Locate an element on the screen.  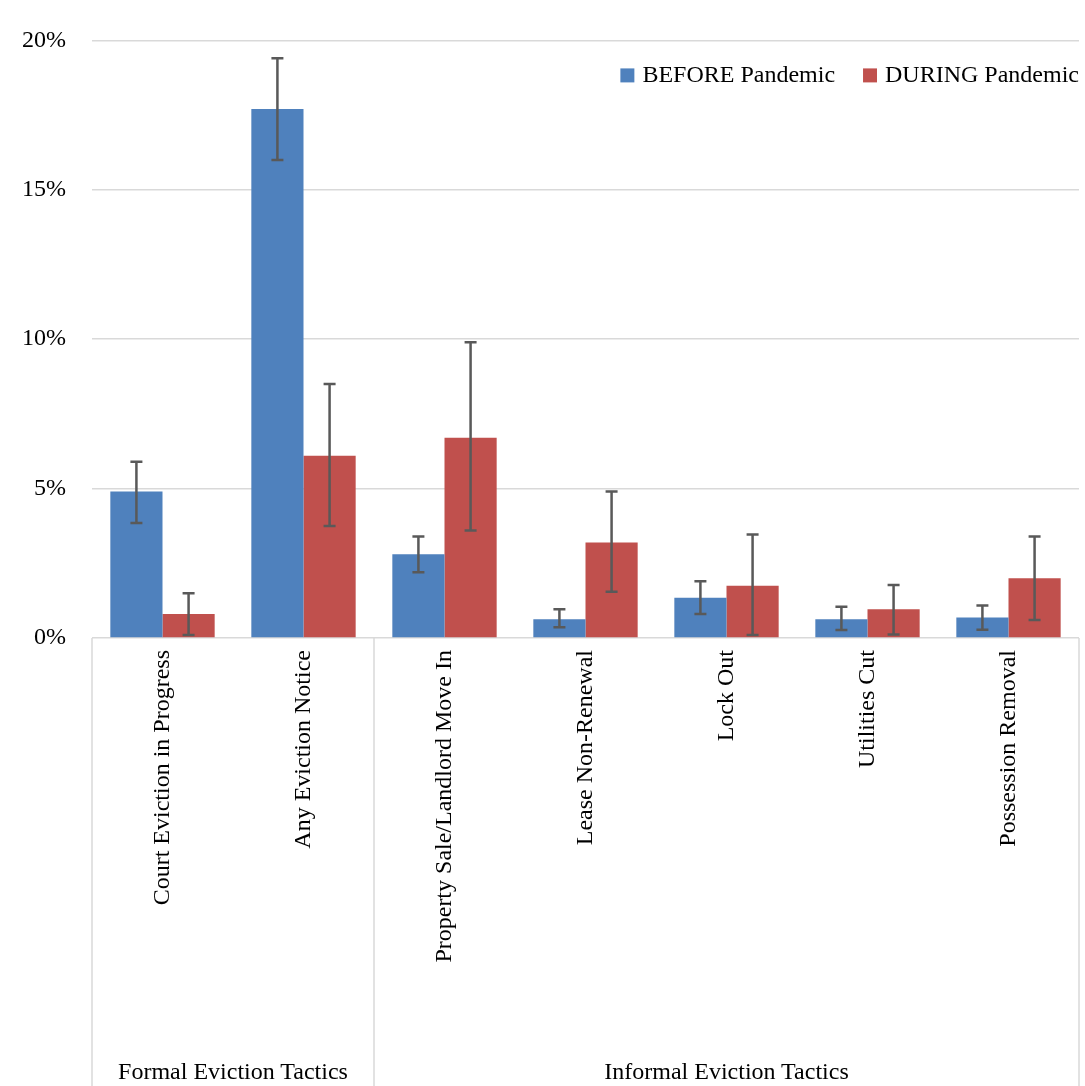
y-tick-label: 0% is located at coordinates (50, 636).